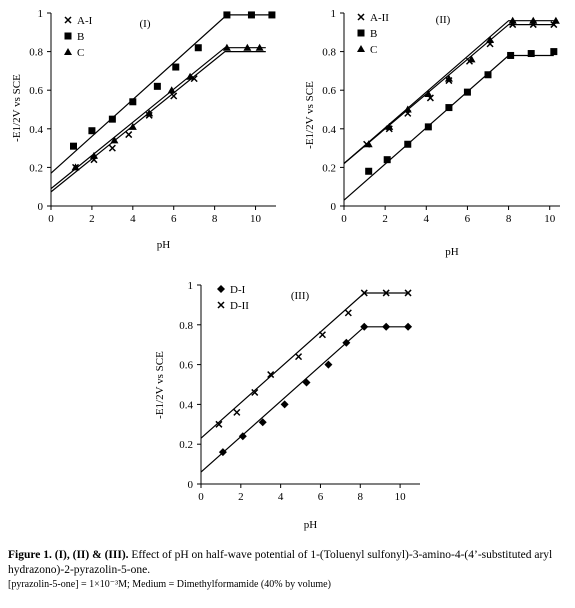  What do you see at coordinates (379, 18) in the screenshot?
I see `legend-entry: A-II` at bounding box center [379, 18].